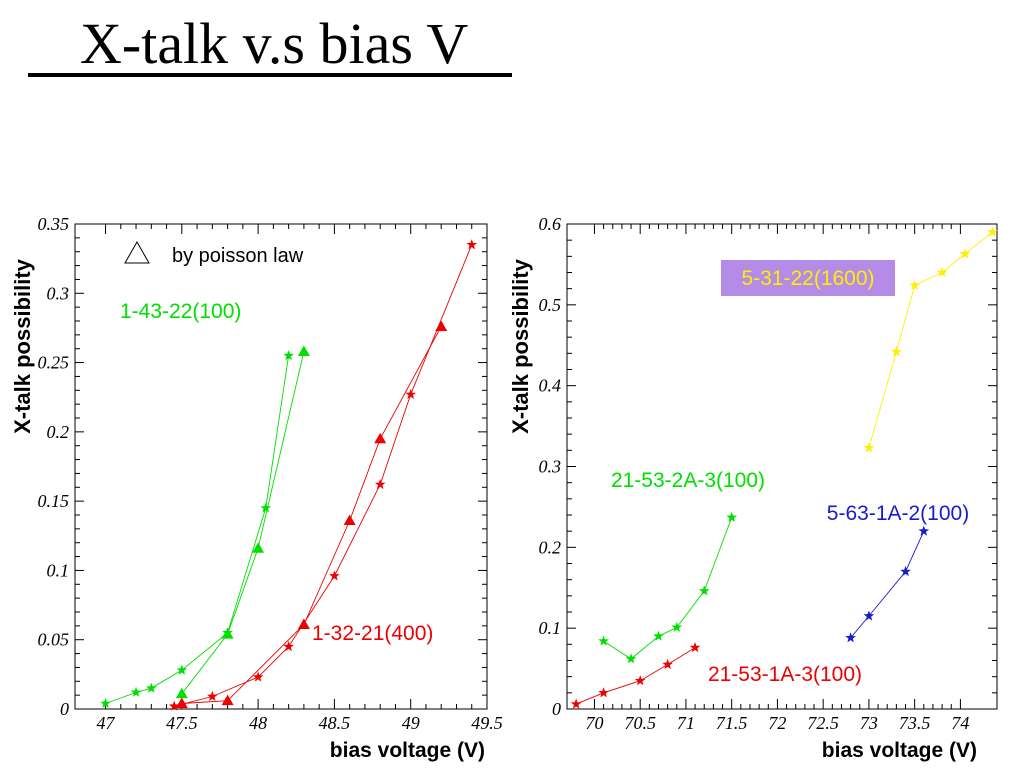 The image size is (1024, 768). Describe the element at coordinates (411, 723) in the screenshot. I see `x-tick-label: 49` at that location.